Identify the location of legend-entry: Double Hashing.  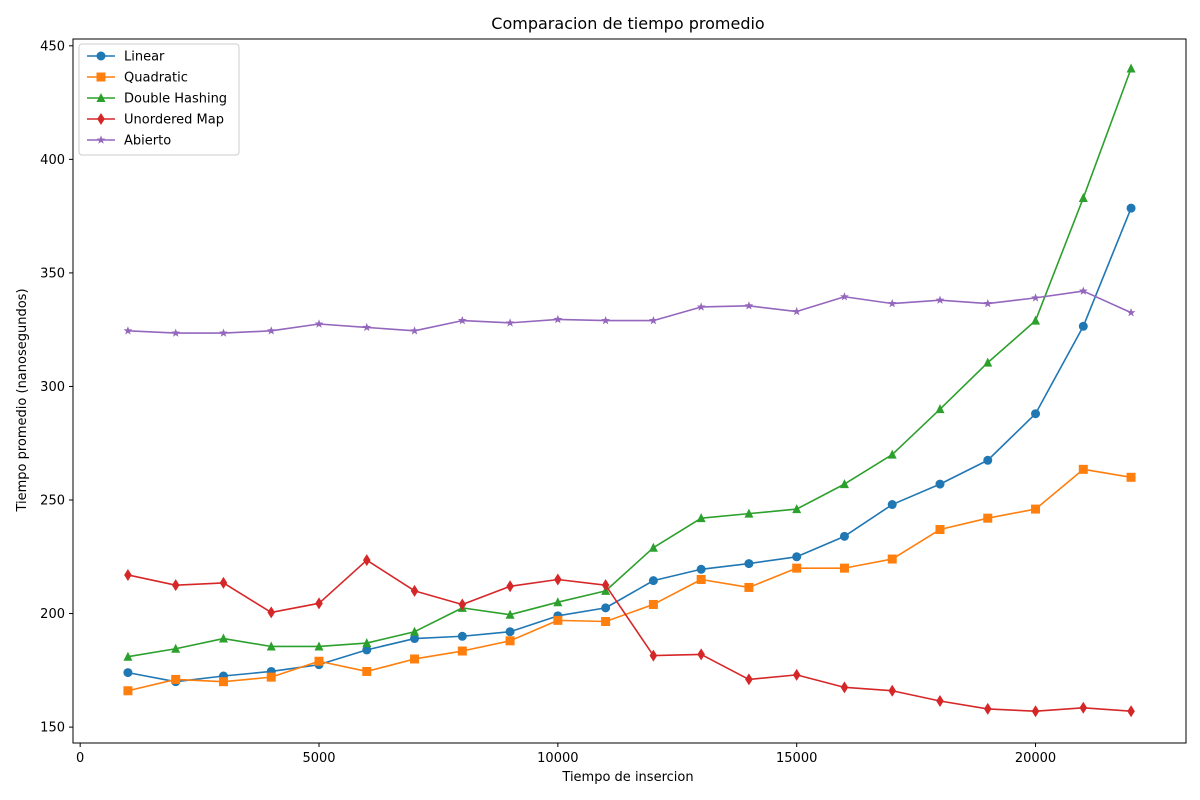
(157, 99).